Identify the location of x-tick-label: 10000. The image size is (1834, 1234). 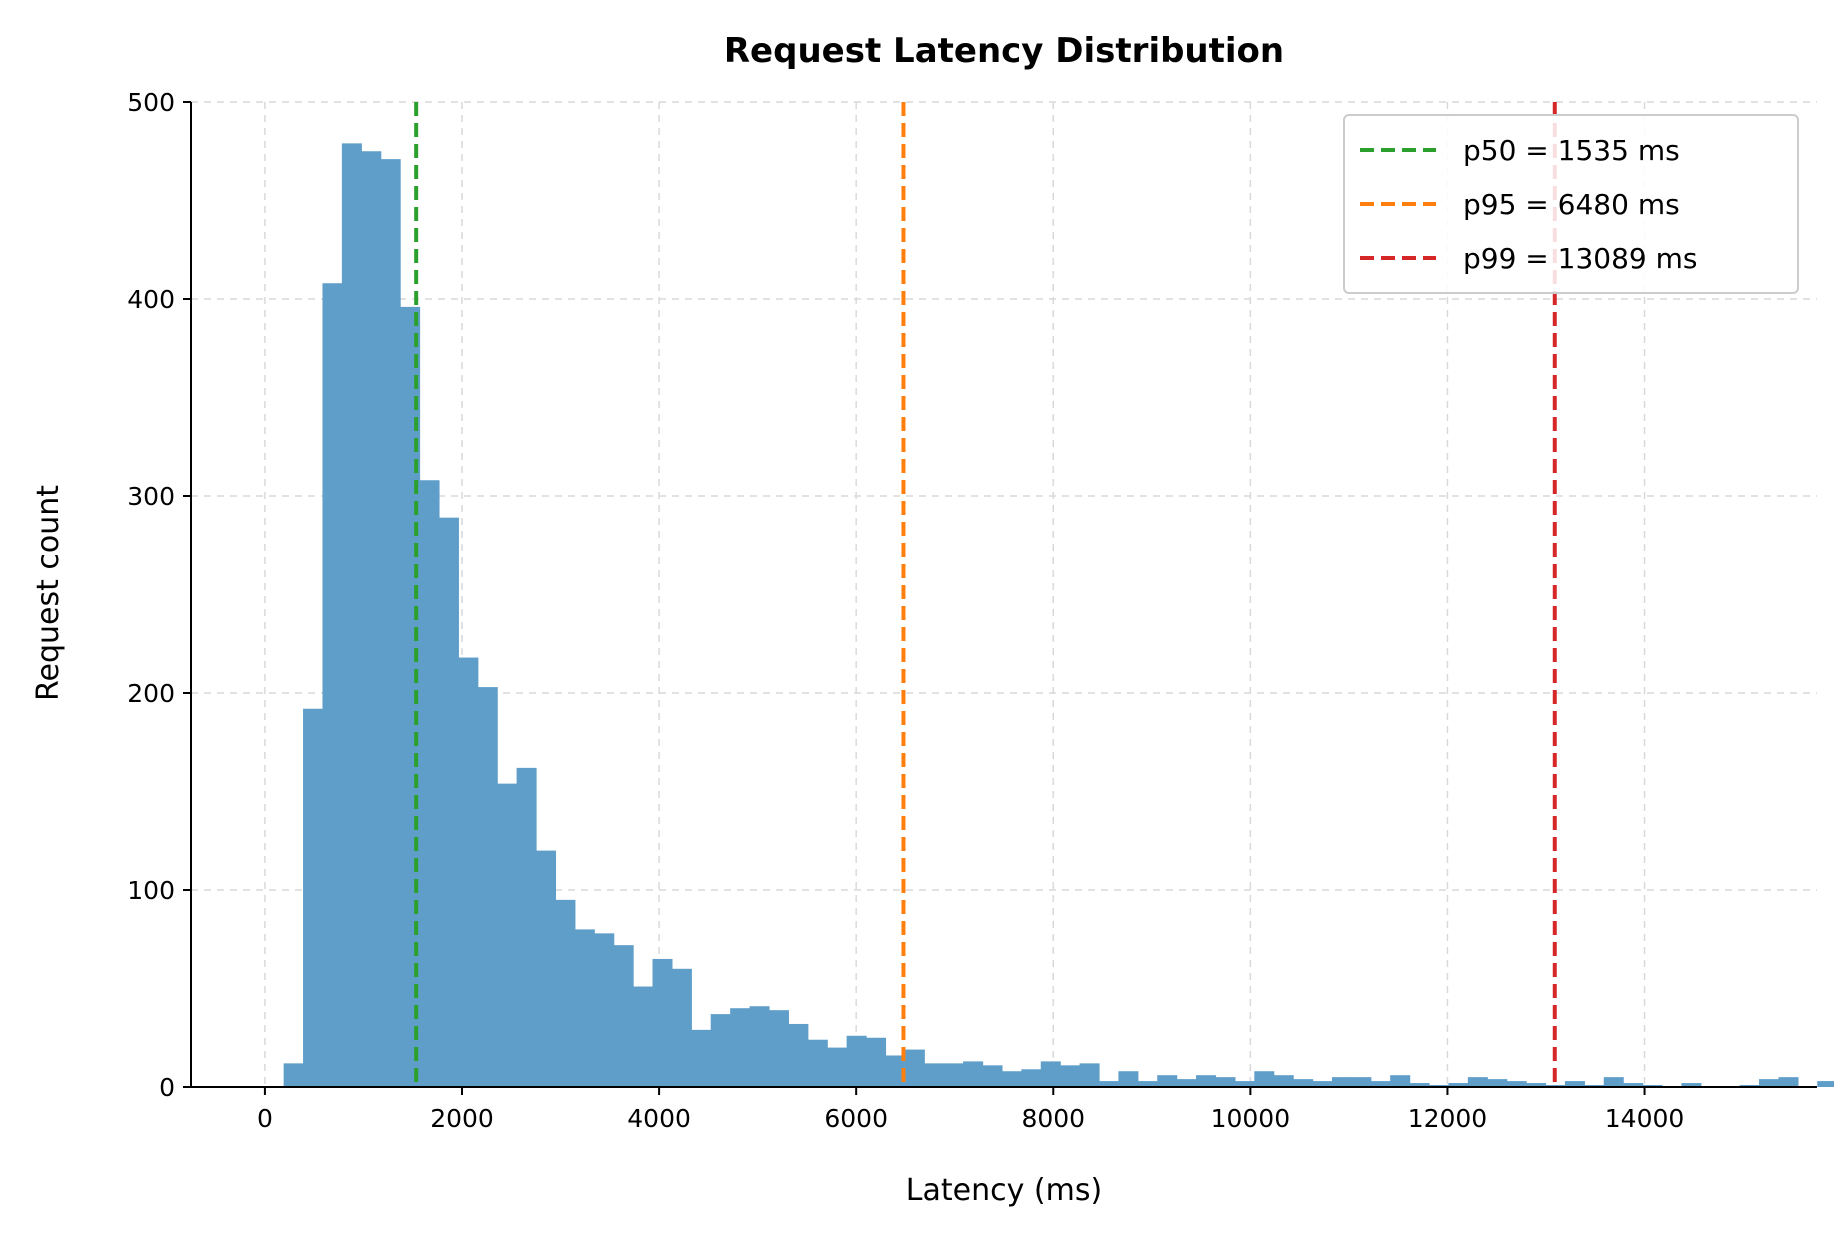
(1251, 1118).